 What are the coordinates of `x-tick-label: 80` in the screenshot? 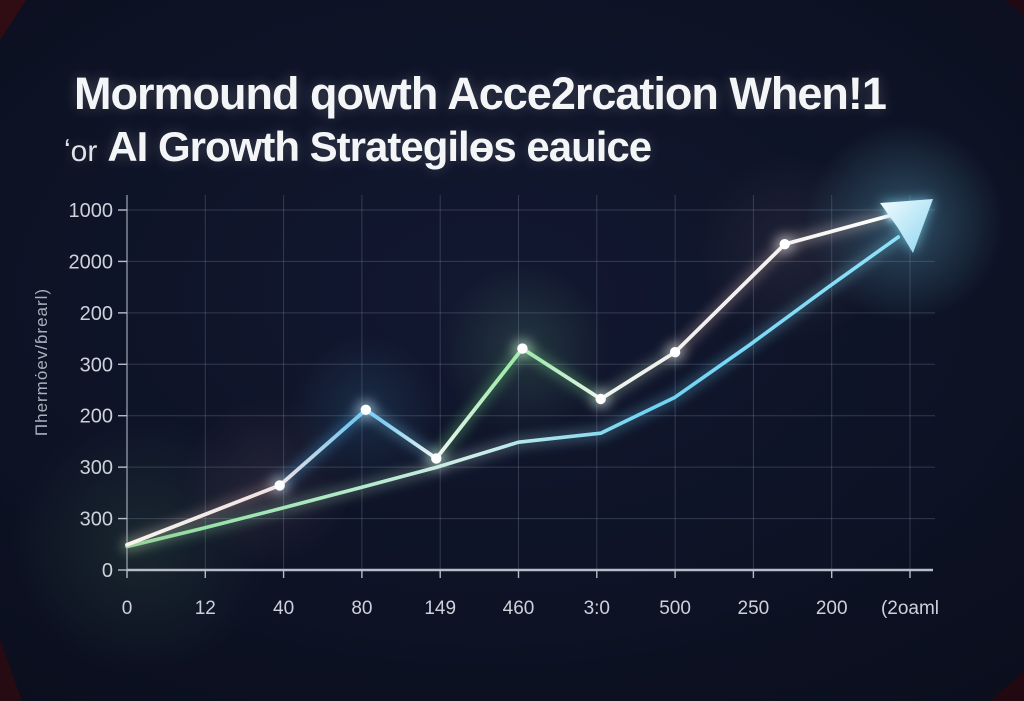 It's located at (361, 608).